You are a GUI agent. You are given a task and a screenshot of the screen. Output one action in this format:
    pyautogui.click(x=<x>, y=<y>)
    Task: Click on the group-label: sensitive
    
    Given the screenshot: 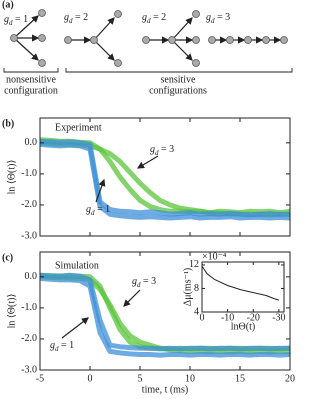 What is the action you would take?
    pyautogui.click(x=179, y=79)
    